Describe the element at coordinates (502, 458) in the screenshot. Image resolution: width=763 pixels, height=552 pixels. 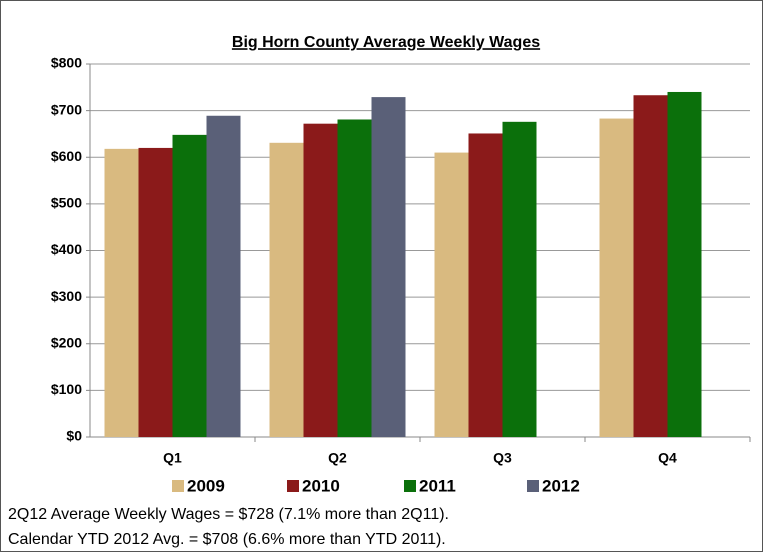
I see `x-tick-label: Q3` at that location.